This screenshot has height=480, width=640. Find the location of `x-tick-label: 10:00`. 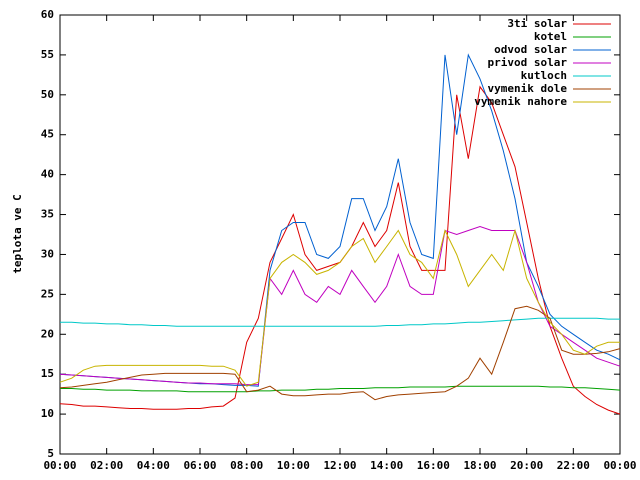

x-tick-label: 10:00 is located at coordinates (293, 465).